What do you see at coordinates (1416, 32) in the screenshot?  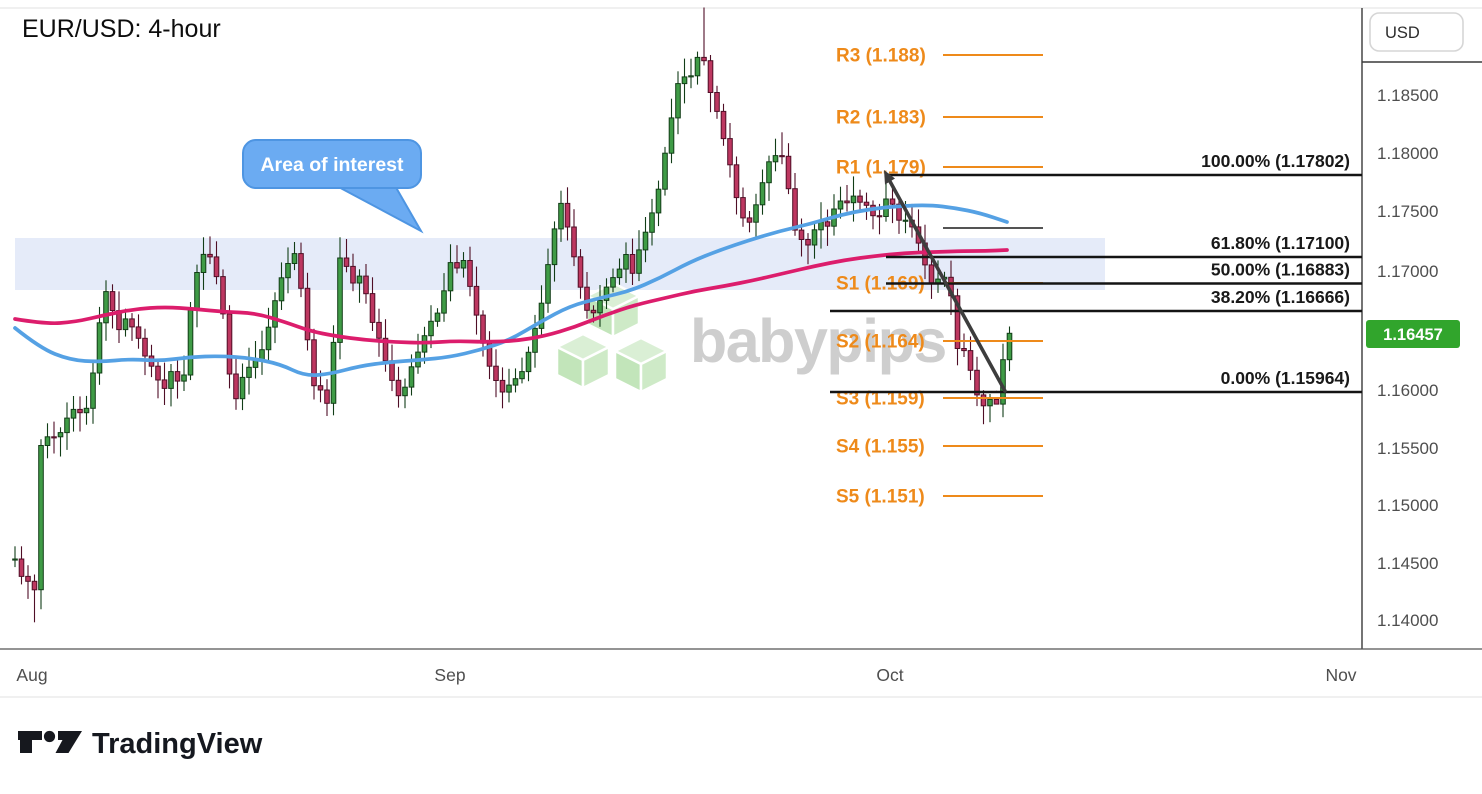 I see `currency-toggle-button` at bounding box center [1416, 32].